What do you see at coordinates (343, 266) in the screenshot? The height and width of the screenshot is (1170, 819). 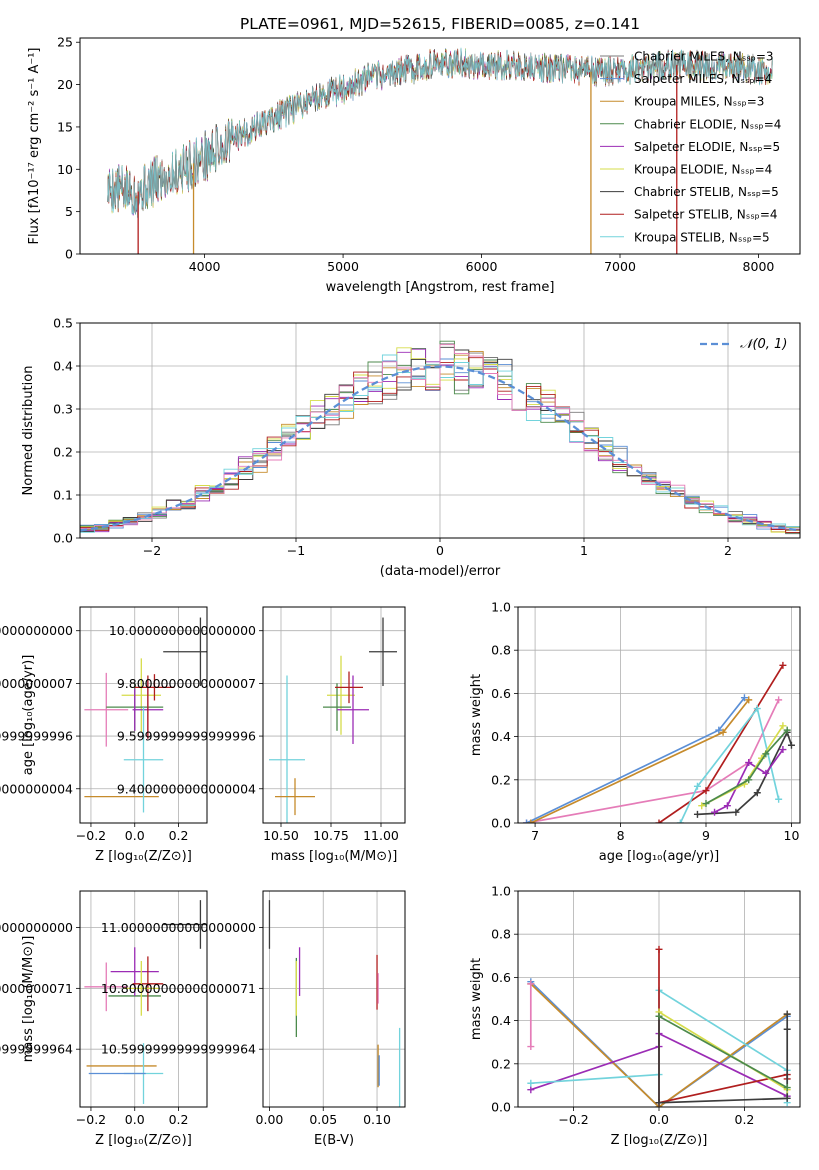 I see `x-tick-label: 5000` at bounding box center [343, 266].